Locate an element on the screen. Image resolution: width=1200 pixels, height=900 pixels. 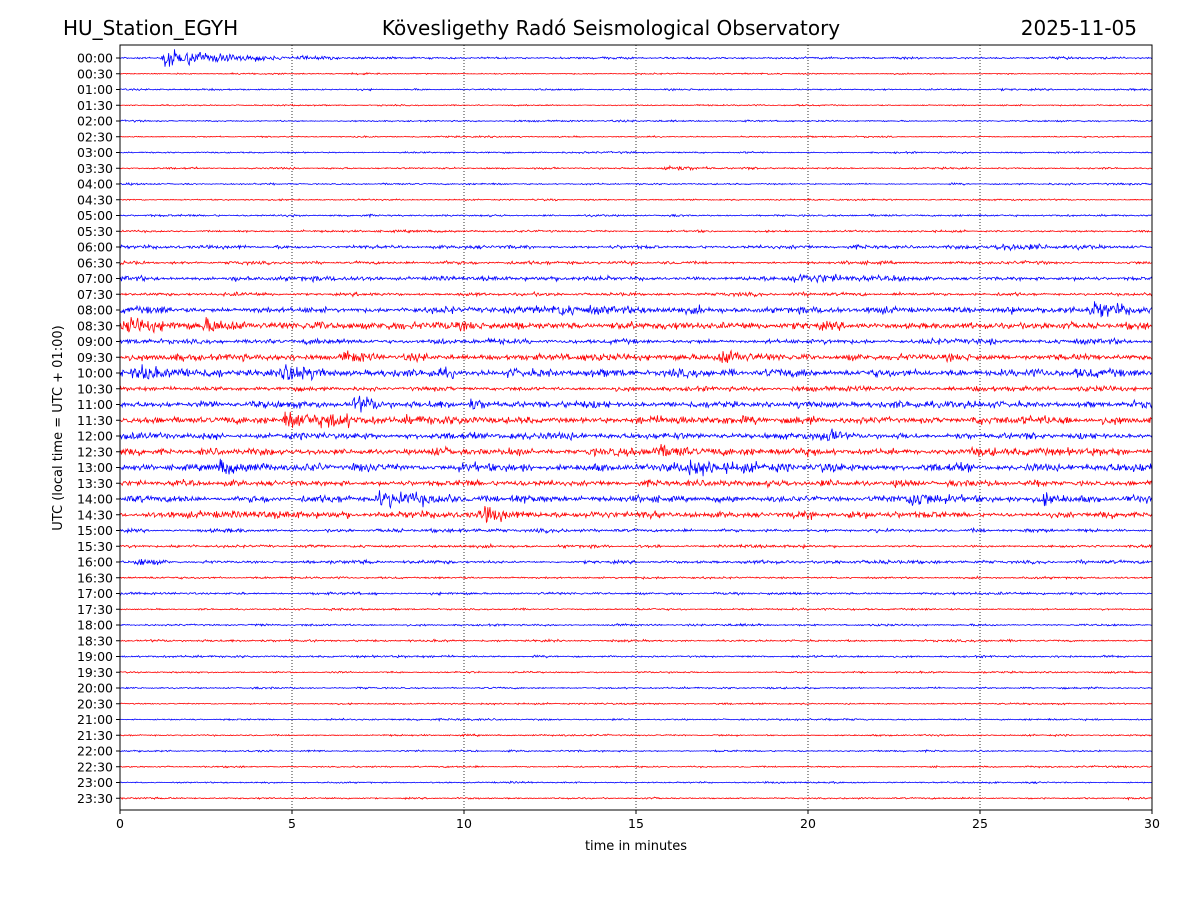
y-tick-label: 11:00 is located at coordinates (95, 404).